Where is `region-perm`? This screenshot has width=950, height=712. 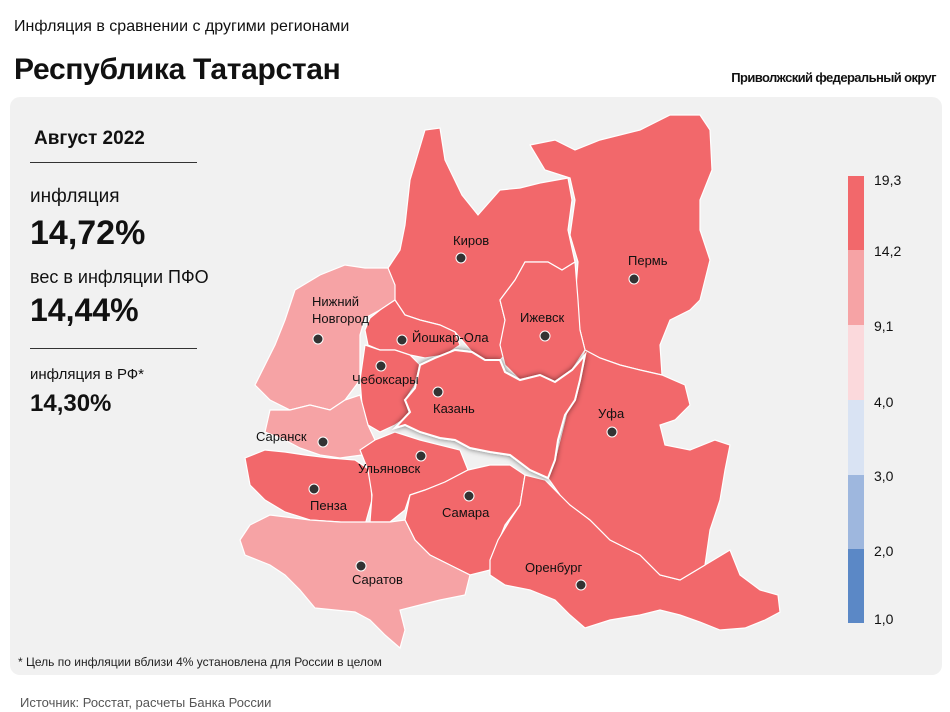 region-perm is located at coordinates (621, 245).